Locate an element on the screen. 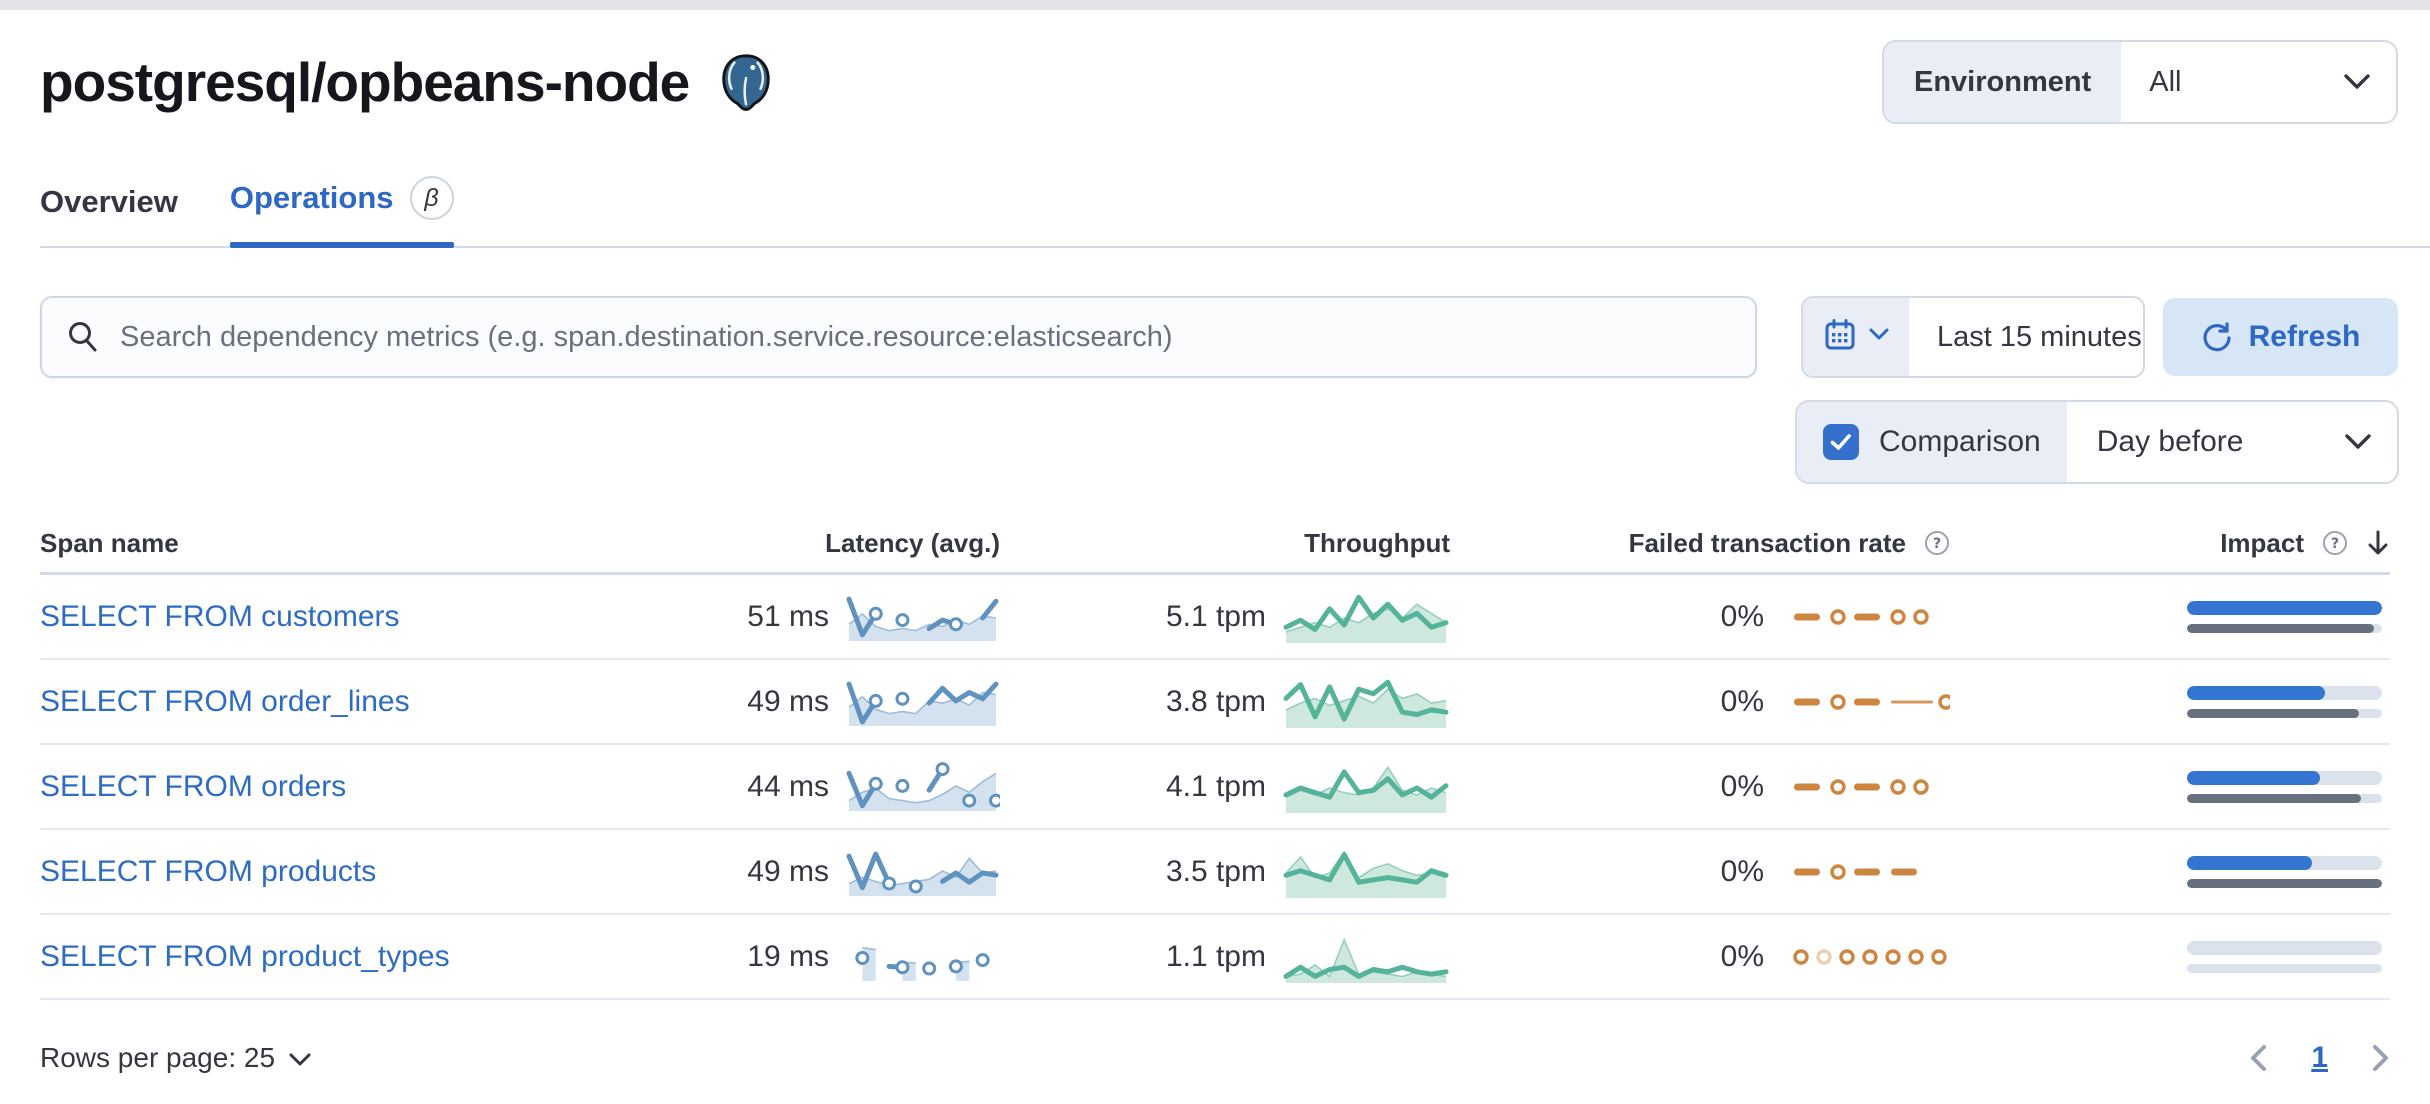 The width and height of the screenshot is (2430, 1104). date-quick-select is located at coordinates (1856, 337).